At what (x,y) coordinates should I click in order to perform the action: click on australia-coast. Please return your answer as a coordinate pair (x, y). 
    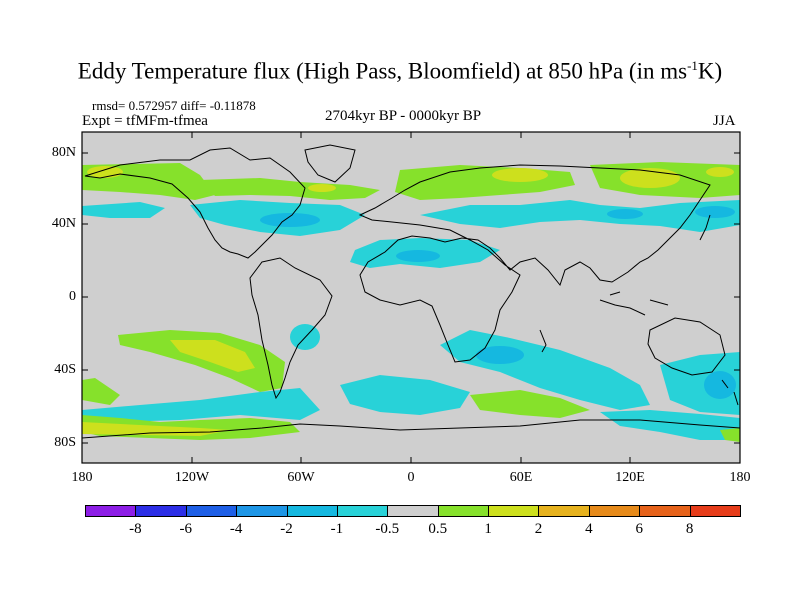
    Looking at the image, I should click on (686, 346).